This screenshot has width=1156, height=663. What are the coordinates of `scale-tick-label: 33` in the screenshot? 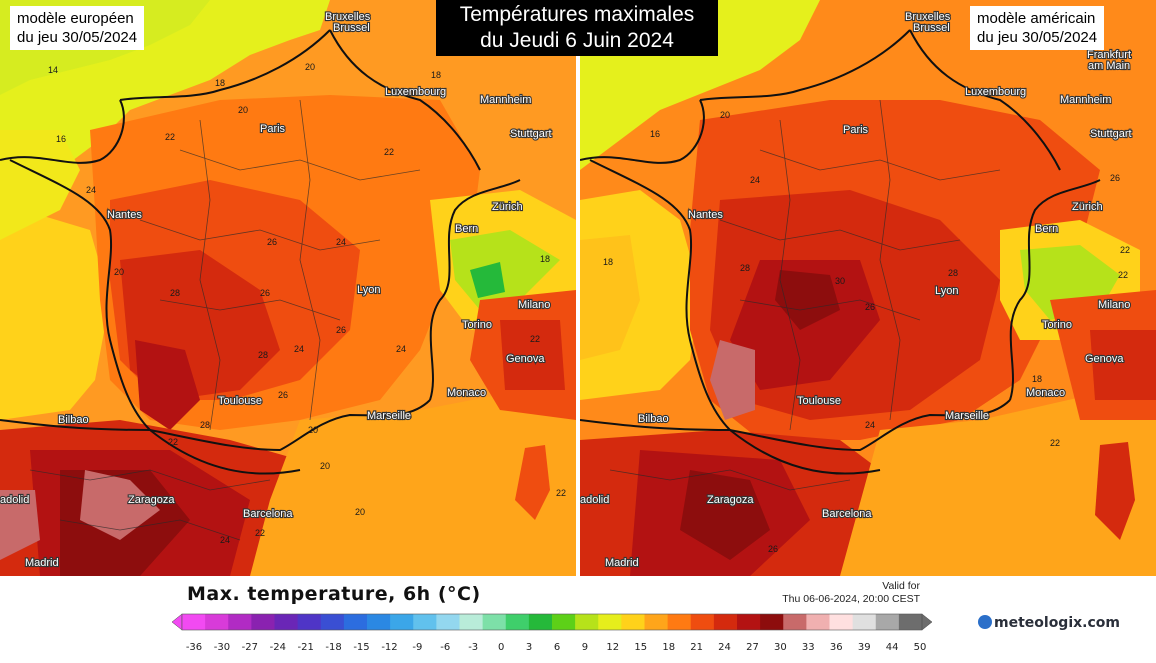 It's located at (808, 647).